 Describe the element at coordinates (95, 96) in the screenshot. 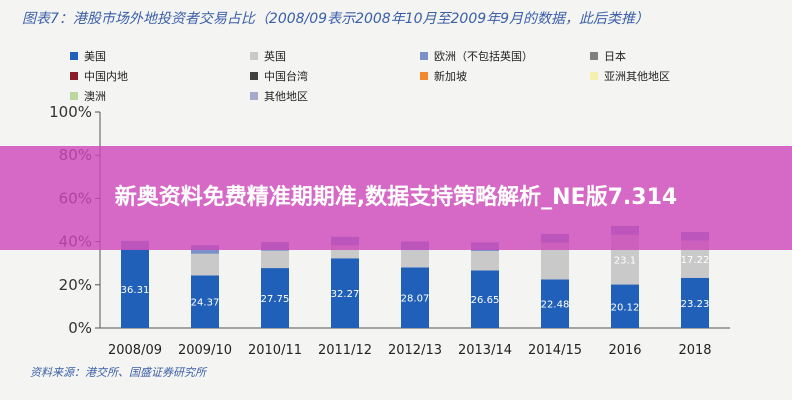

I see `legend-label: 澳洲` at that location.